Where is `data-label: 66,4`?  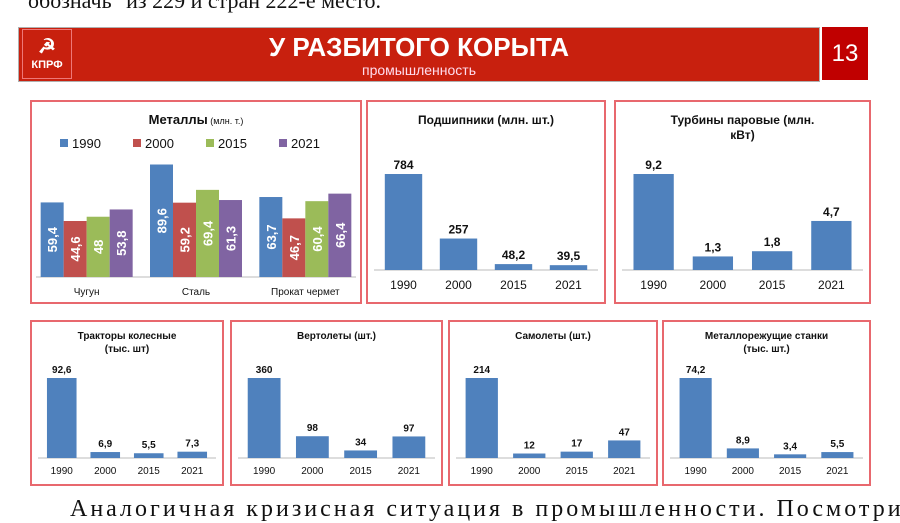 data-label: 66,4 is located at coordinates (340, 235).